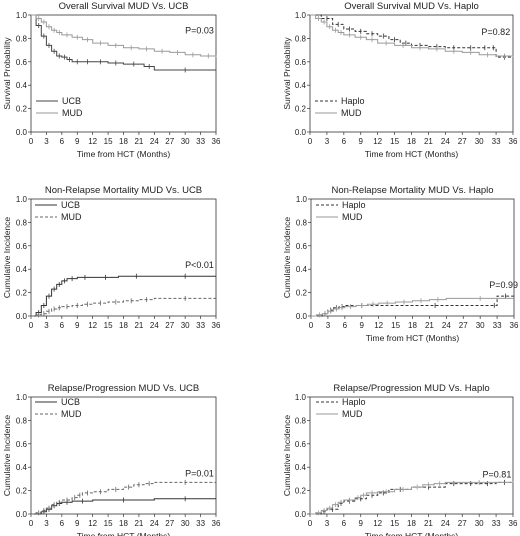 Image resolution: width=520 pixels, height=536 pixels. What do you see at coordinates (503, 285) in the screenshot?
I see `p-value-annotation: P=0.99` at bounding box center [503, 285].